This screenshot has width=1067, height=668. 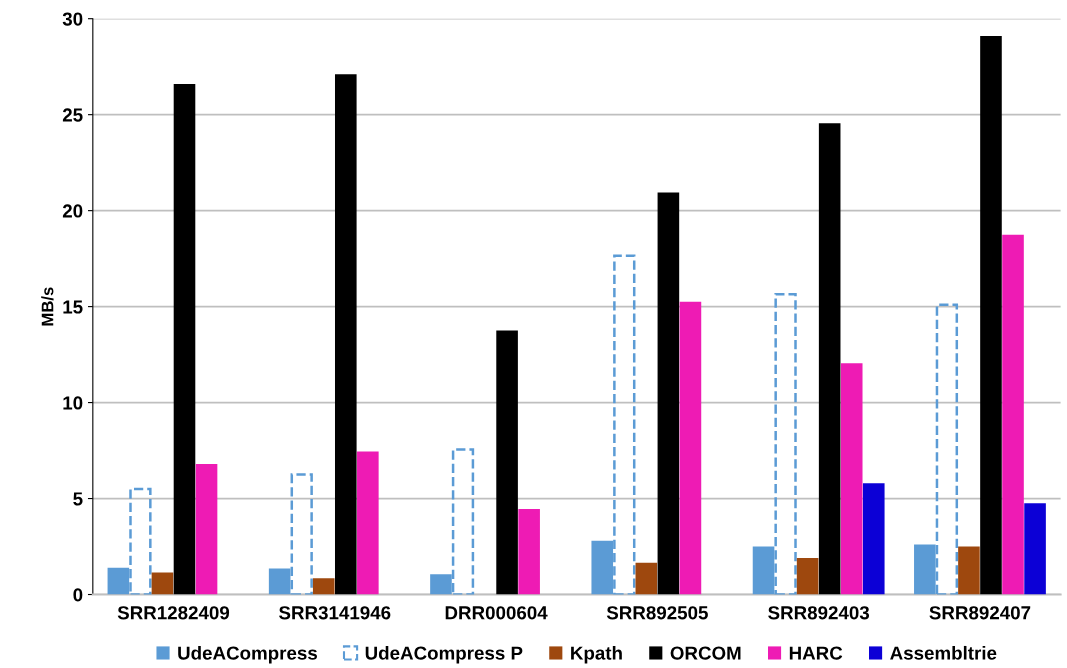 I want to click on x-tick-label: SRR892403, so click(x=819, y=613).